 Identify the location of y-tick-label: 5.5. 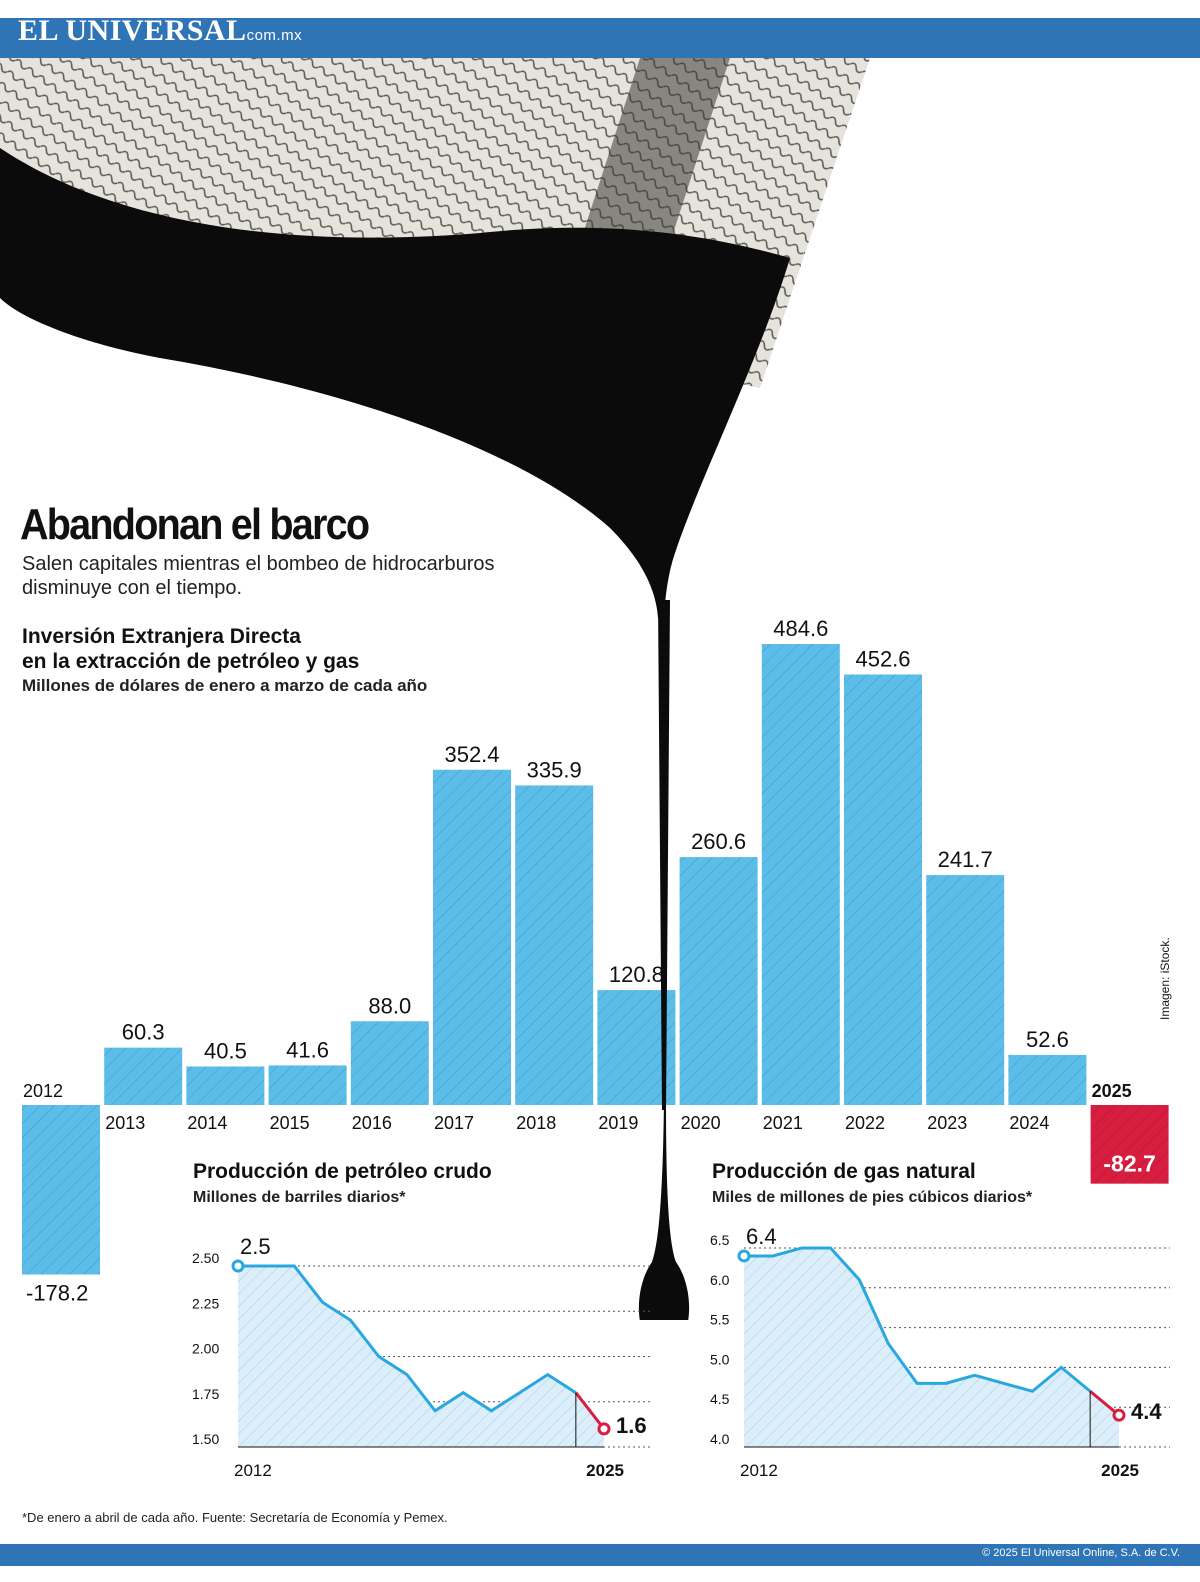
(720, 1320).